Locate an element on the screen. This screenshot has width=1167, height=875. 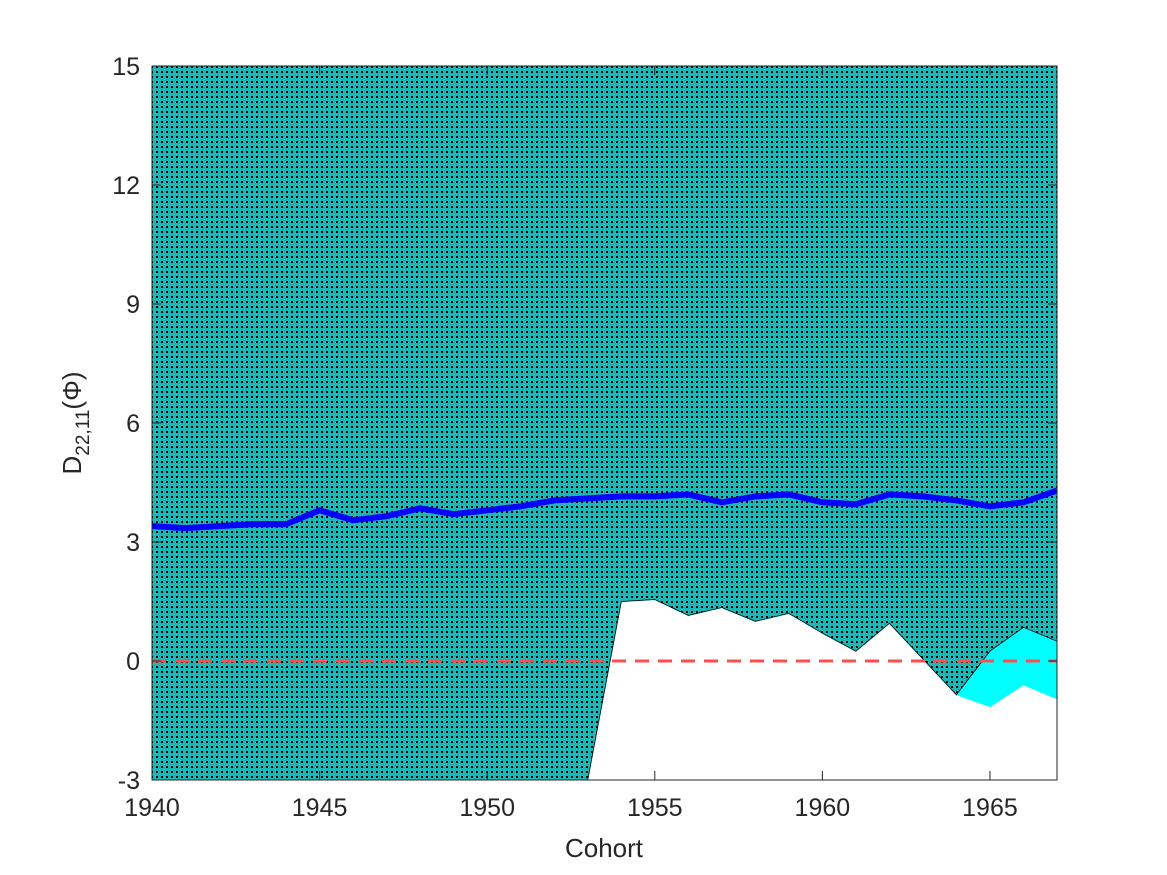
y-axis-label-suffix: (Φ) is located at coordinates (72, 391).